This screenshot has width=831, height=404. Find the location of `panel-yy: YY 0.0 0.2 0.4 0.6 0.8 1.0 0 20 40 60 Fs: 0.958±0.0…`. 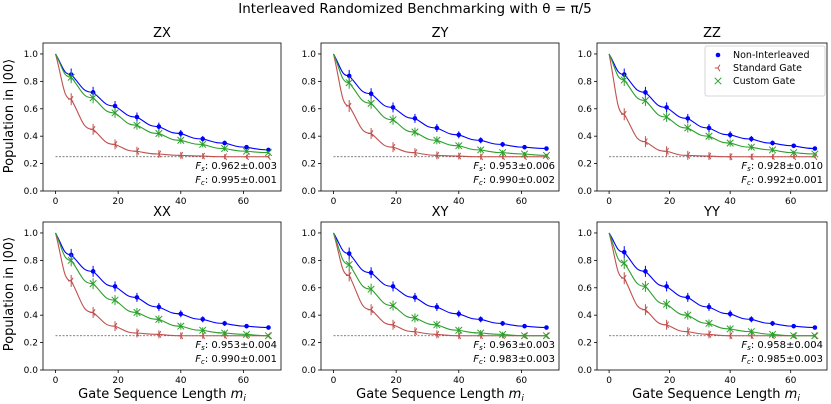

panel-yy: YY 0.0 0.2 0.4 0.6 0.8 1.0 0 20 40 60 Fs: 0.958±0.0… is located at coordinates (703, 295).